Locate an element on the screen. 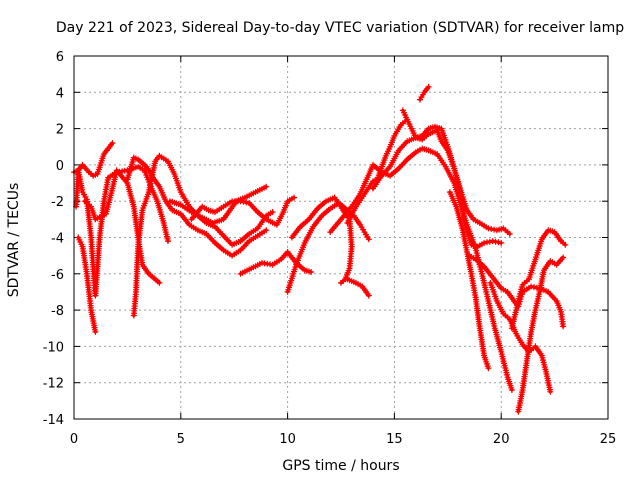 This screenshot has width=640, height=480. y-tick-label: -14 is located at coordinates (53, 420).